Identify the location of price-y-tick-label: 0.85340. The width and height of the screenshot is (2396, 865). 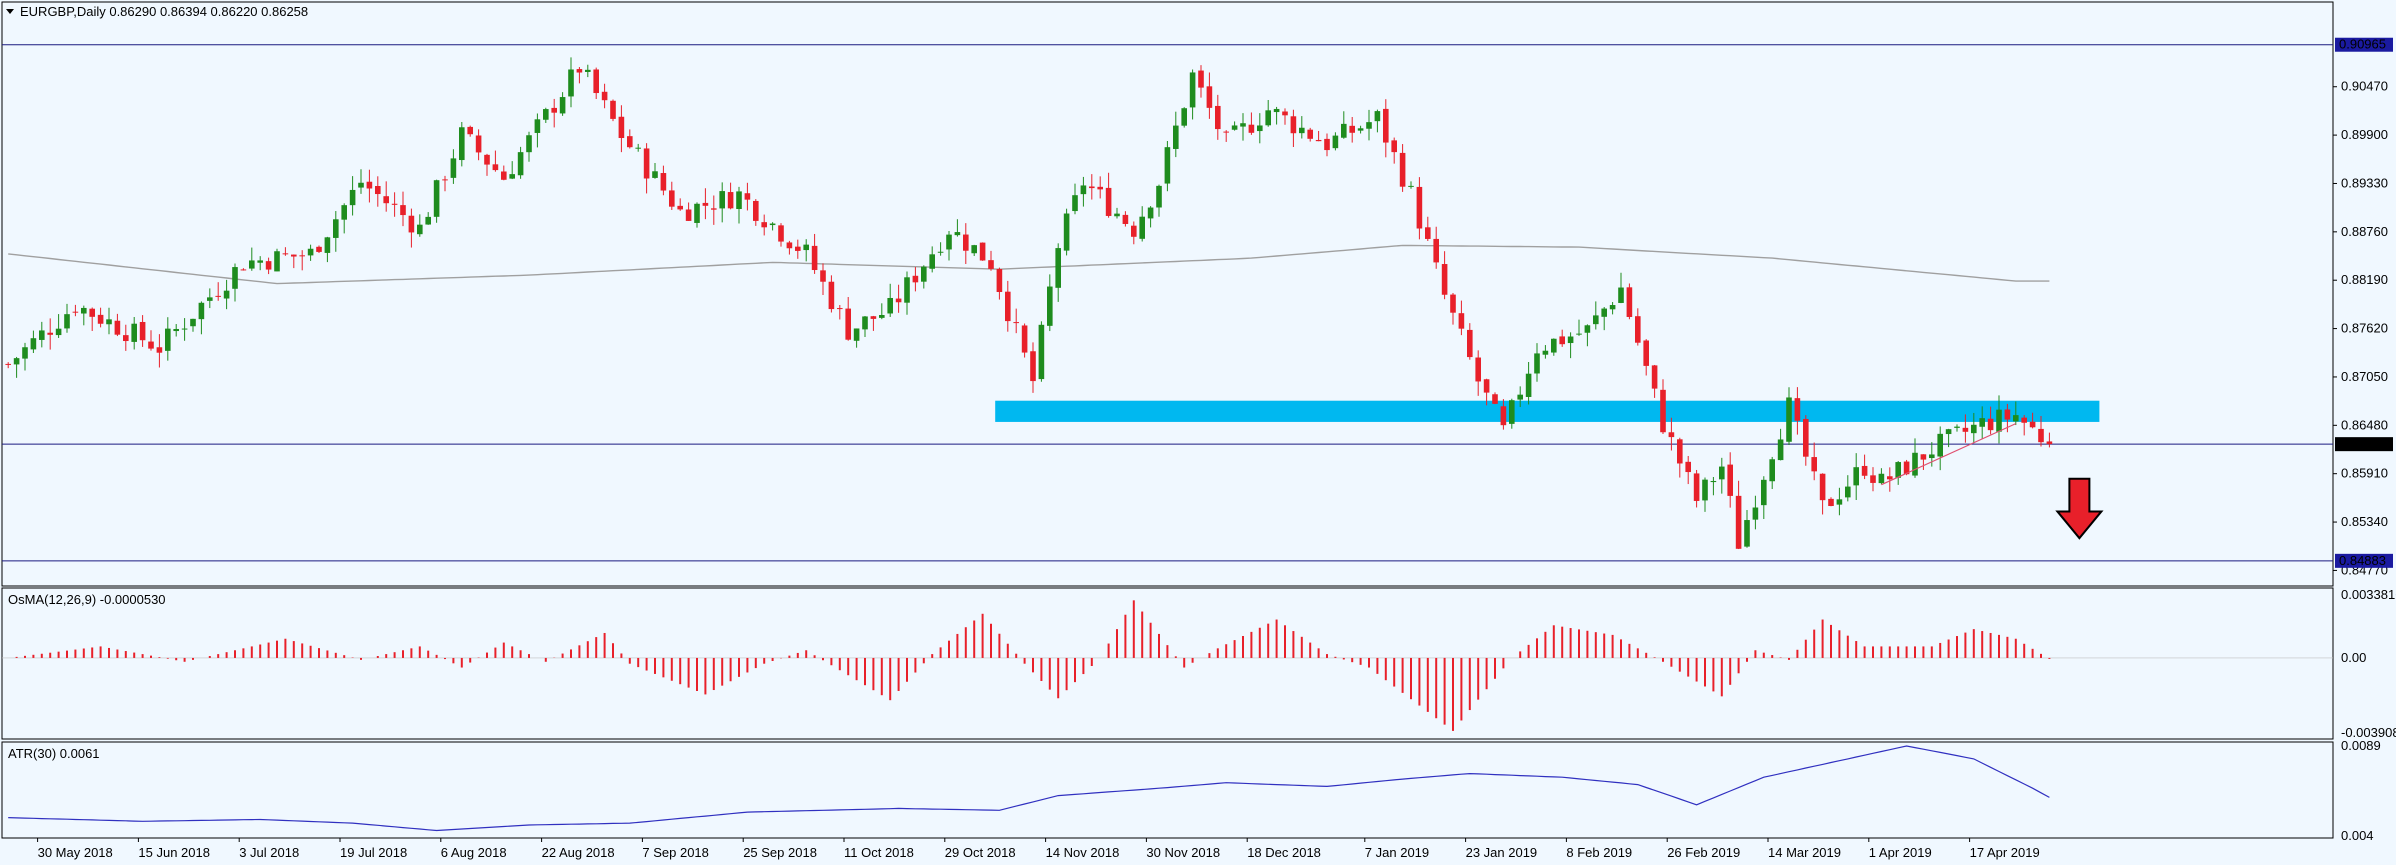
(2364, 521).